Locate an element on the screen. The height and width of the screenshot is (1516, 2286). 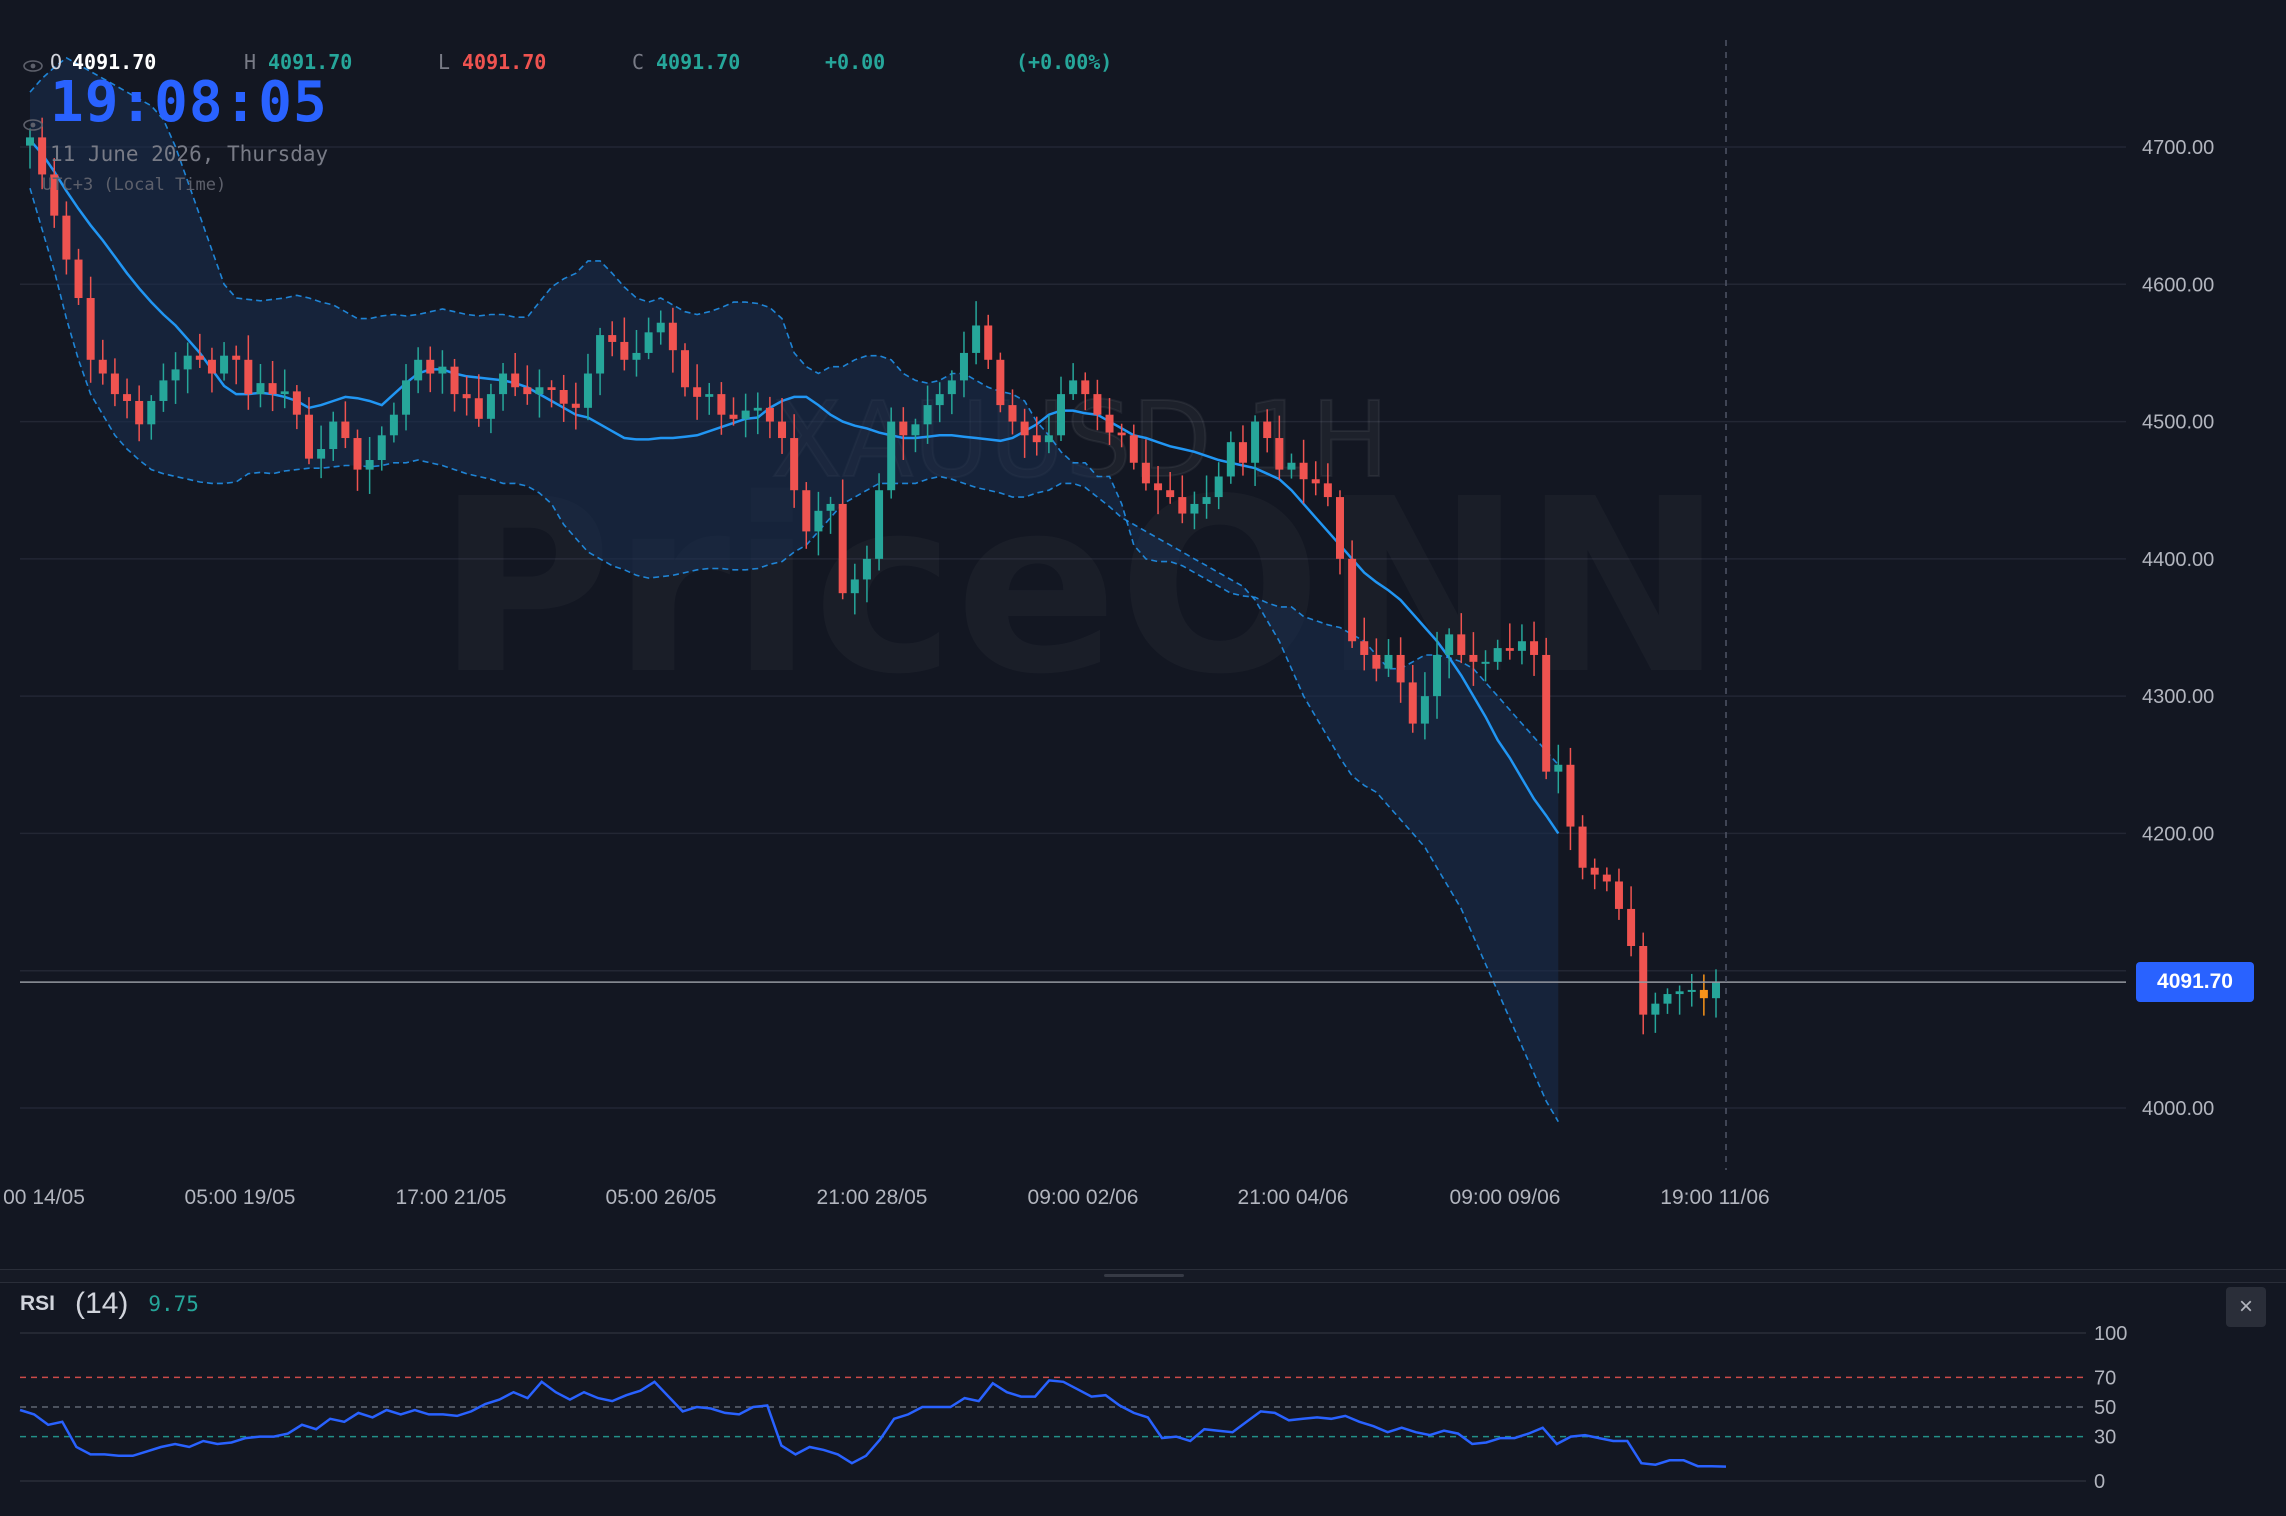
divider-grip-handle is located at coordinates (1144, 1275).